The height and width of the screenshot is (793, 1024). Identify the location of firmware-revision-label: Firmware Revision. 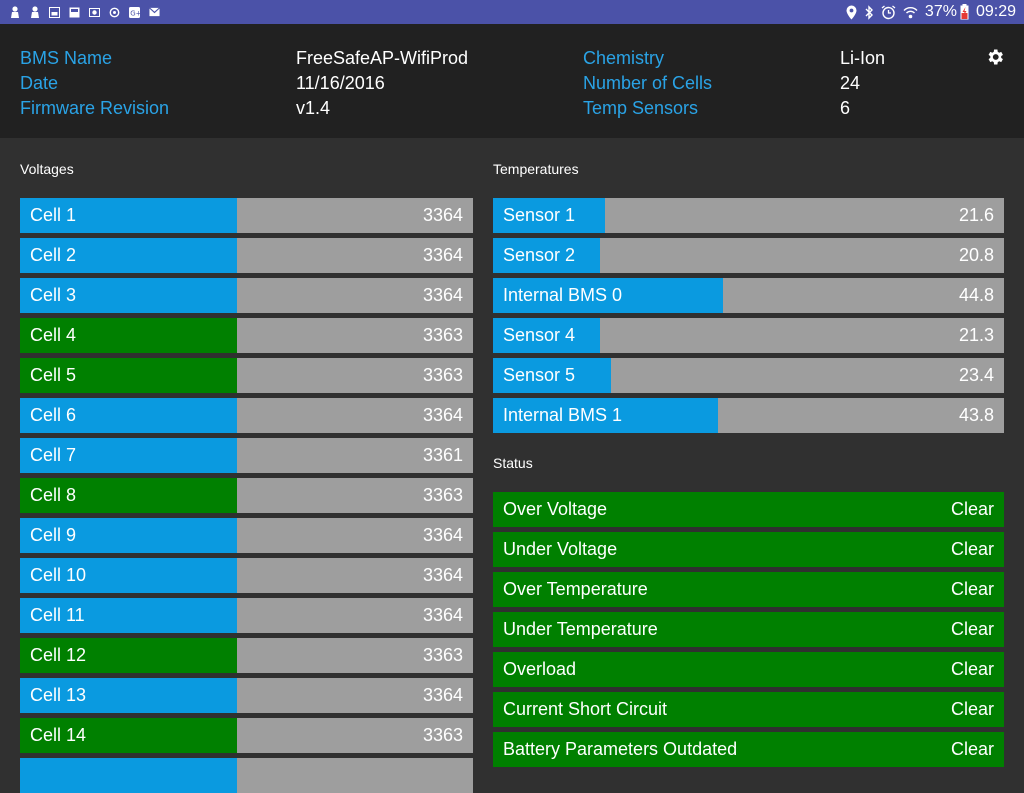
(95, 108).